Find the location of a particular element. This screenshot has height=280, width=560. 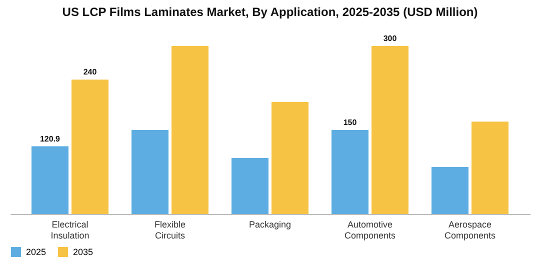

chart-title: US LCP Films Laminates Market, By Application, 2025-2035 (USD Million) is located at coordinates (270, 12).